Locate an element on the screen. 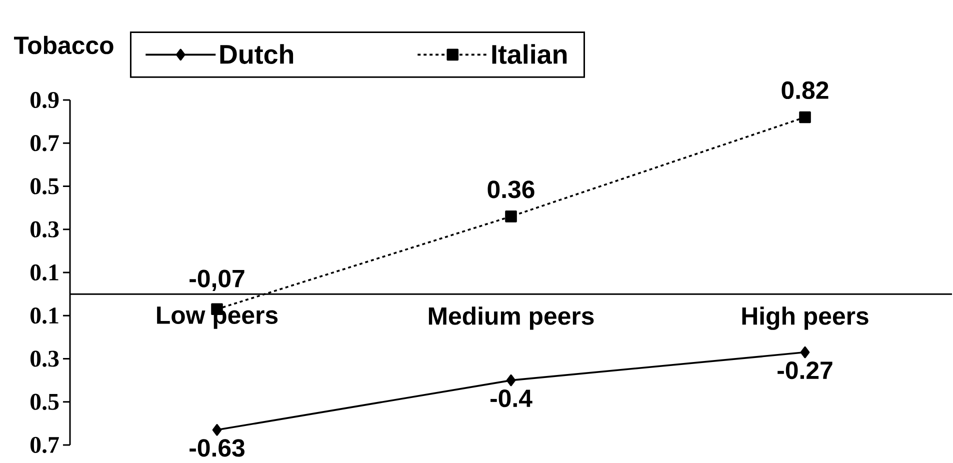 The image size is (953, 463). data-label: 0.36 is located at coordinates (511, 189).